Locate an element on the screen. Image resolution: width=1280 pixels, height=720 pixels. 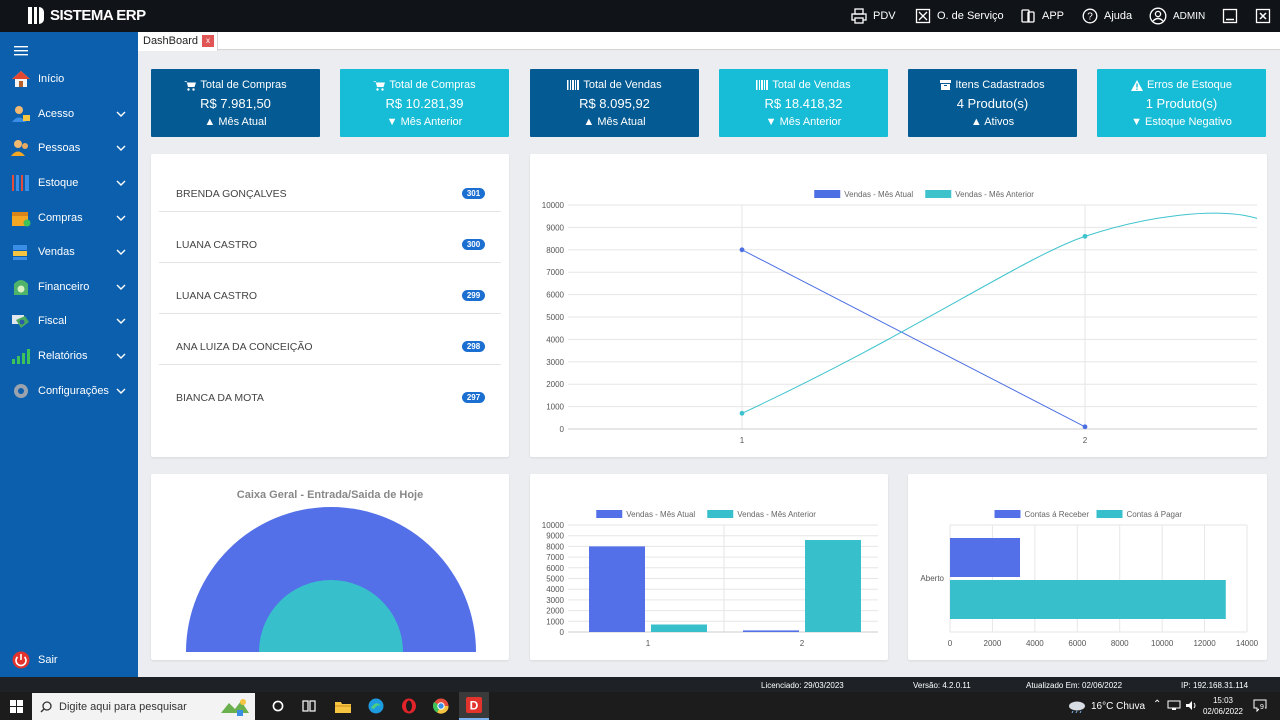
cortana-circle-icon is located at coordinates (278, 706).